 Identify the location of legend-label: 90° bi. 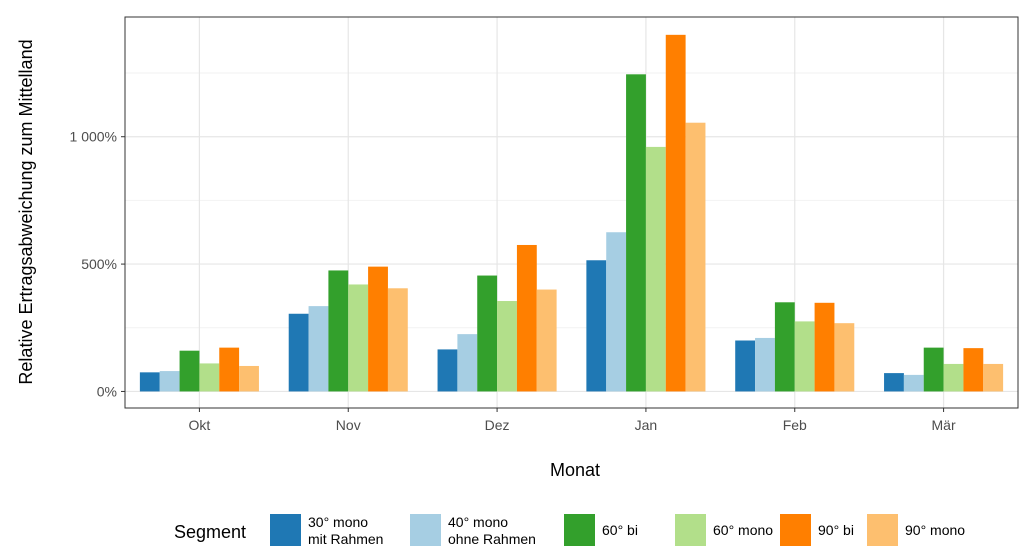
(836, 530).